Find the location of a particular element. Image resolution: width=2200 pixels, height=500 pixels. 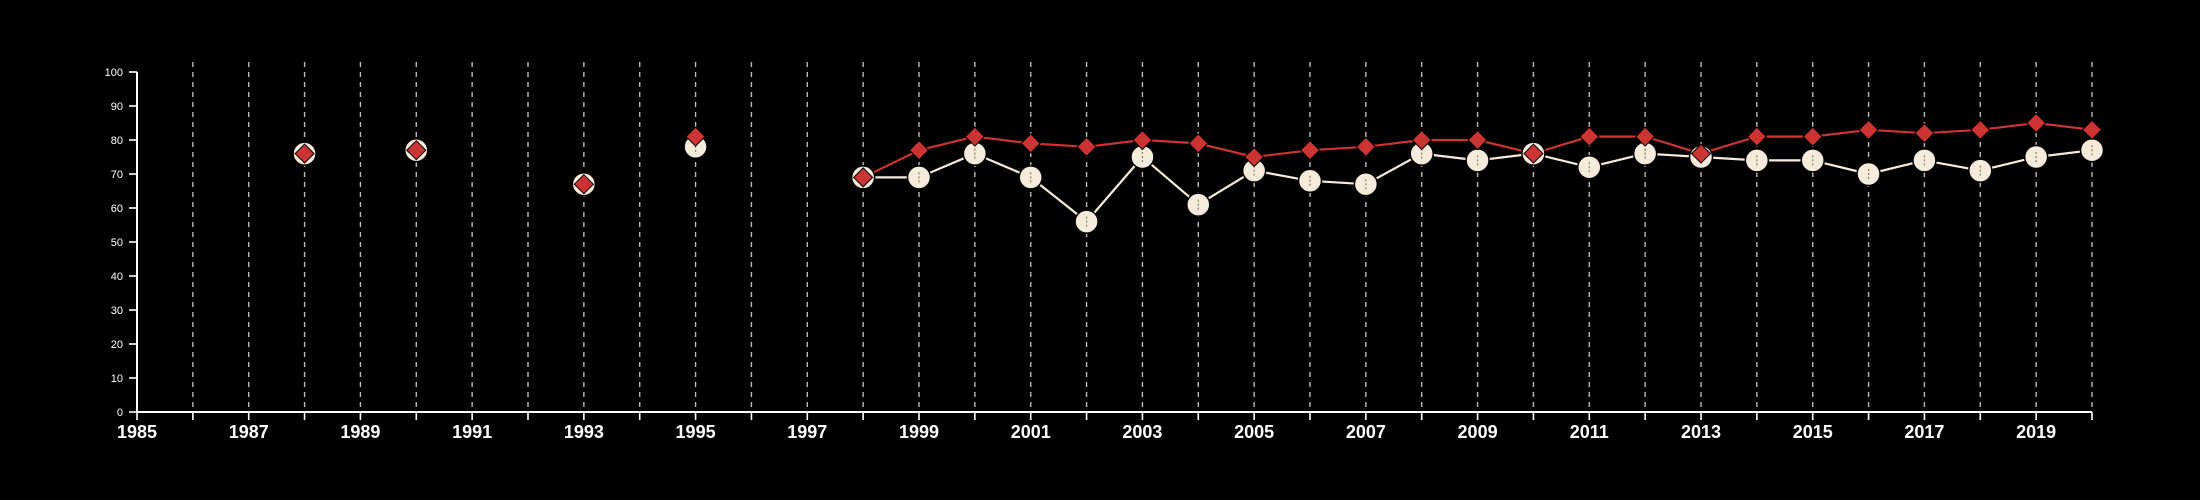

x-tick-label: 1995 is located at coordinates (696, 432).